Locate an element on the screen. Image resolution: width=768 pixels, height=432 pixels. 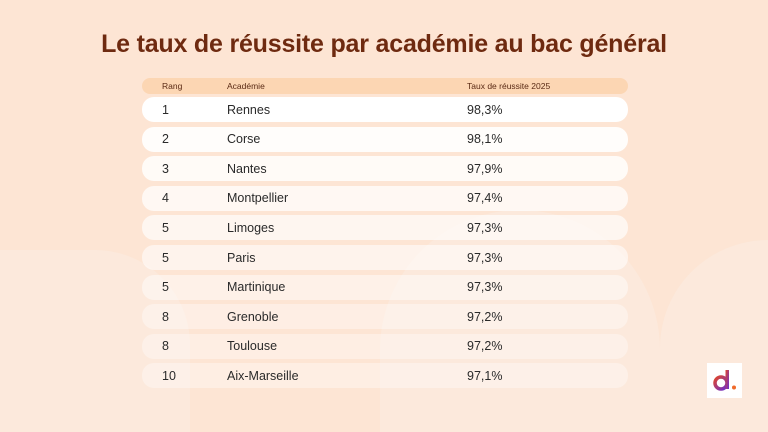
cell-rank: 1 is located at coordinates (165, 109).